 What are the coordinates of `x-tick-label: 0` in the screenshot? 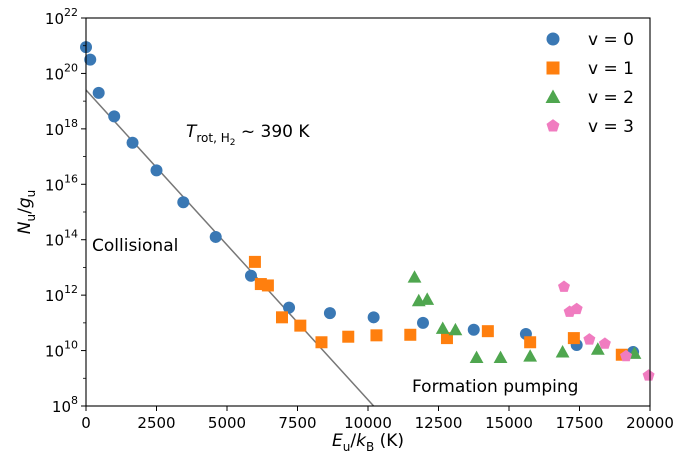 It's located at (86, 423).